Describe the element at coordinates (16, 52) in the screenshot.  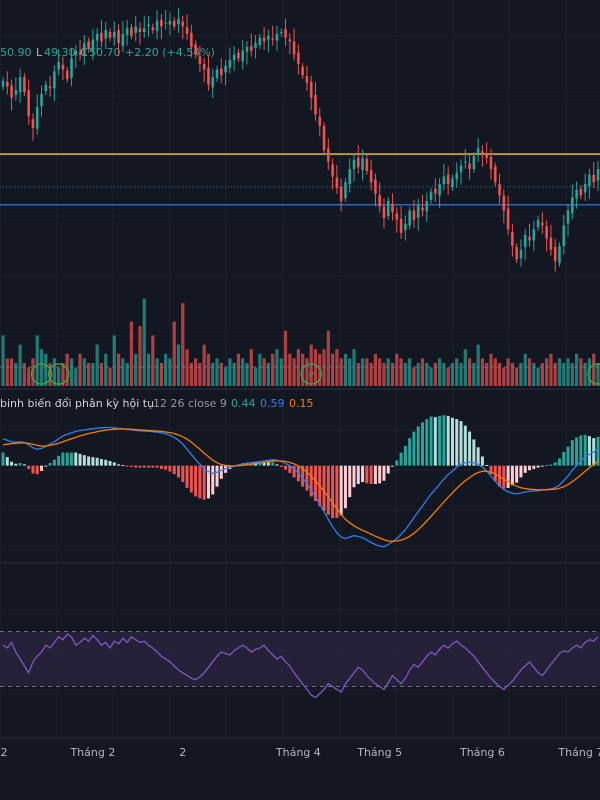
I see `ohlc-high-value: 50.90` at that location.